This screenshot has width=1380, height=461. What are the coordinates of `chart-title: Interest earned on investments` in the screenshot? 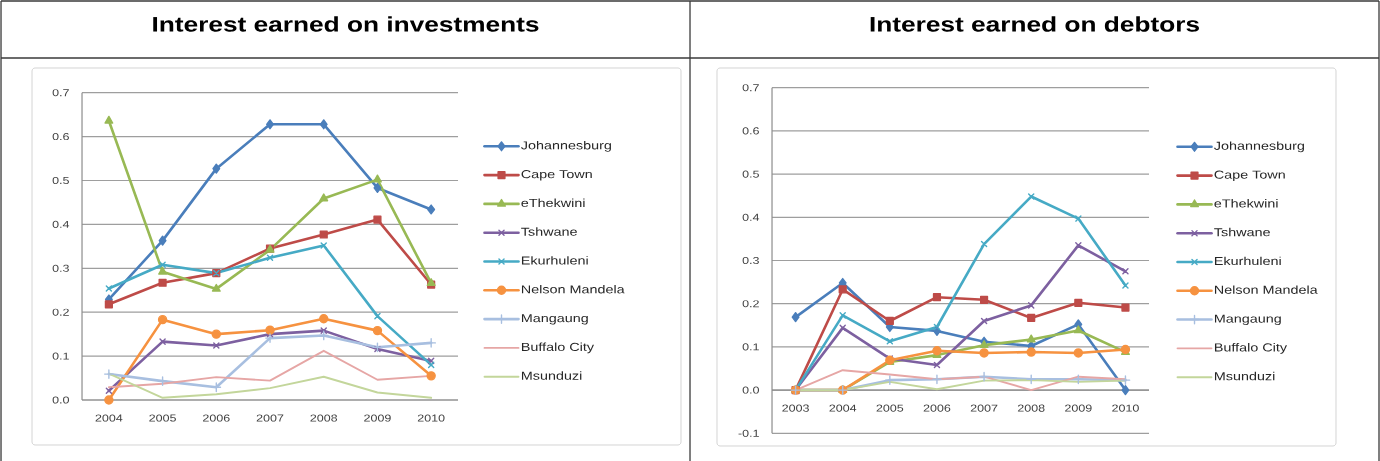 It's located at (346, 24).